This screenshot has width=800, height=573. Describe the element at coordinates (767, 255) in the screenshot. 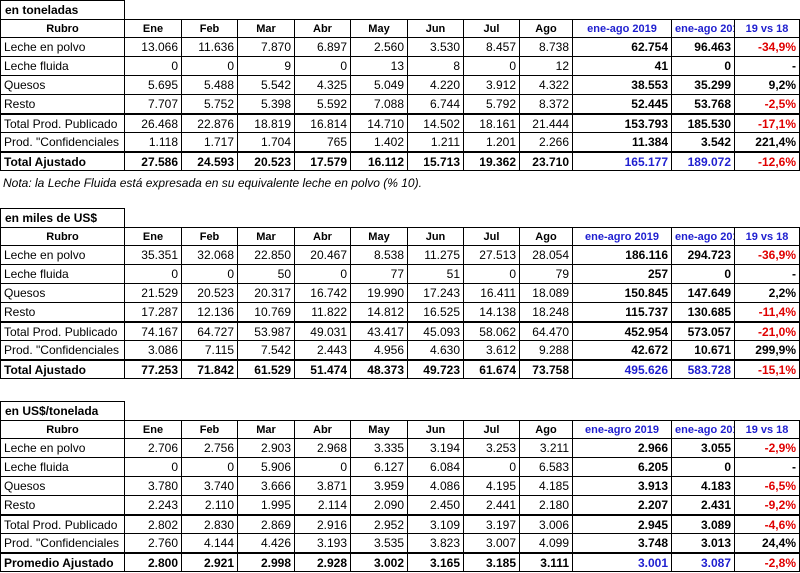

I see `data-cell: -36,9%` at that location.